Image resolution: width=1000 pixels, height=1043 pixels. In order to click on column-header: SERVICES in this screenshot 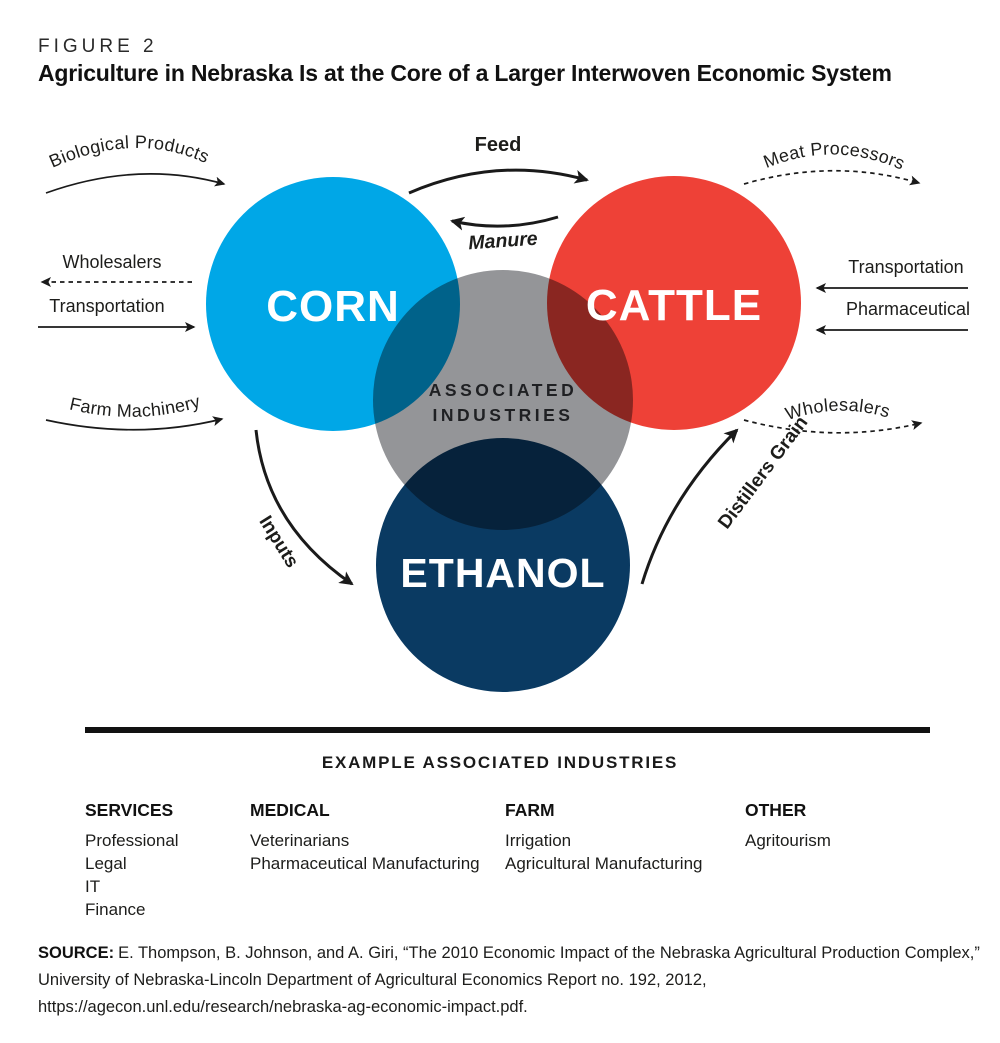, I will do `click(129, 810)`.